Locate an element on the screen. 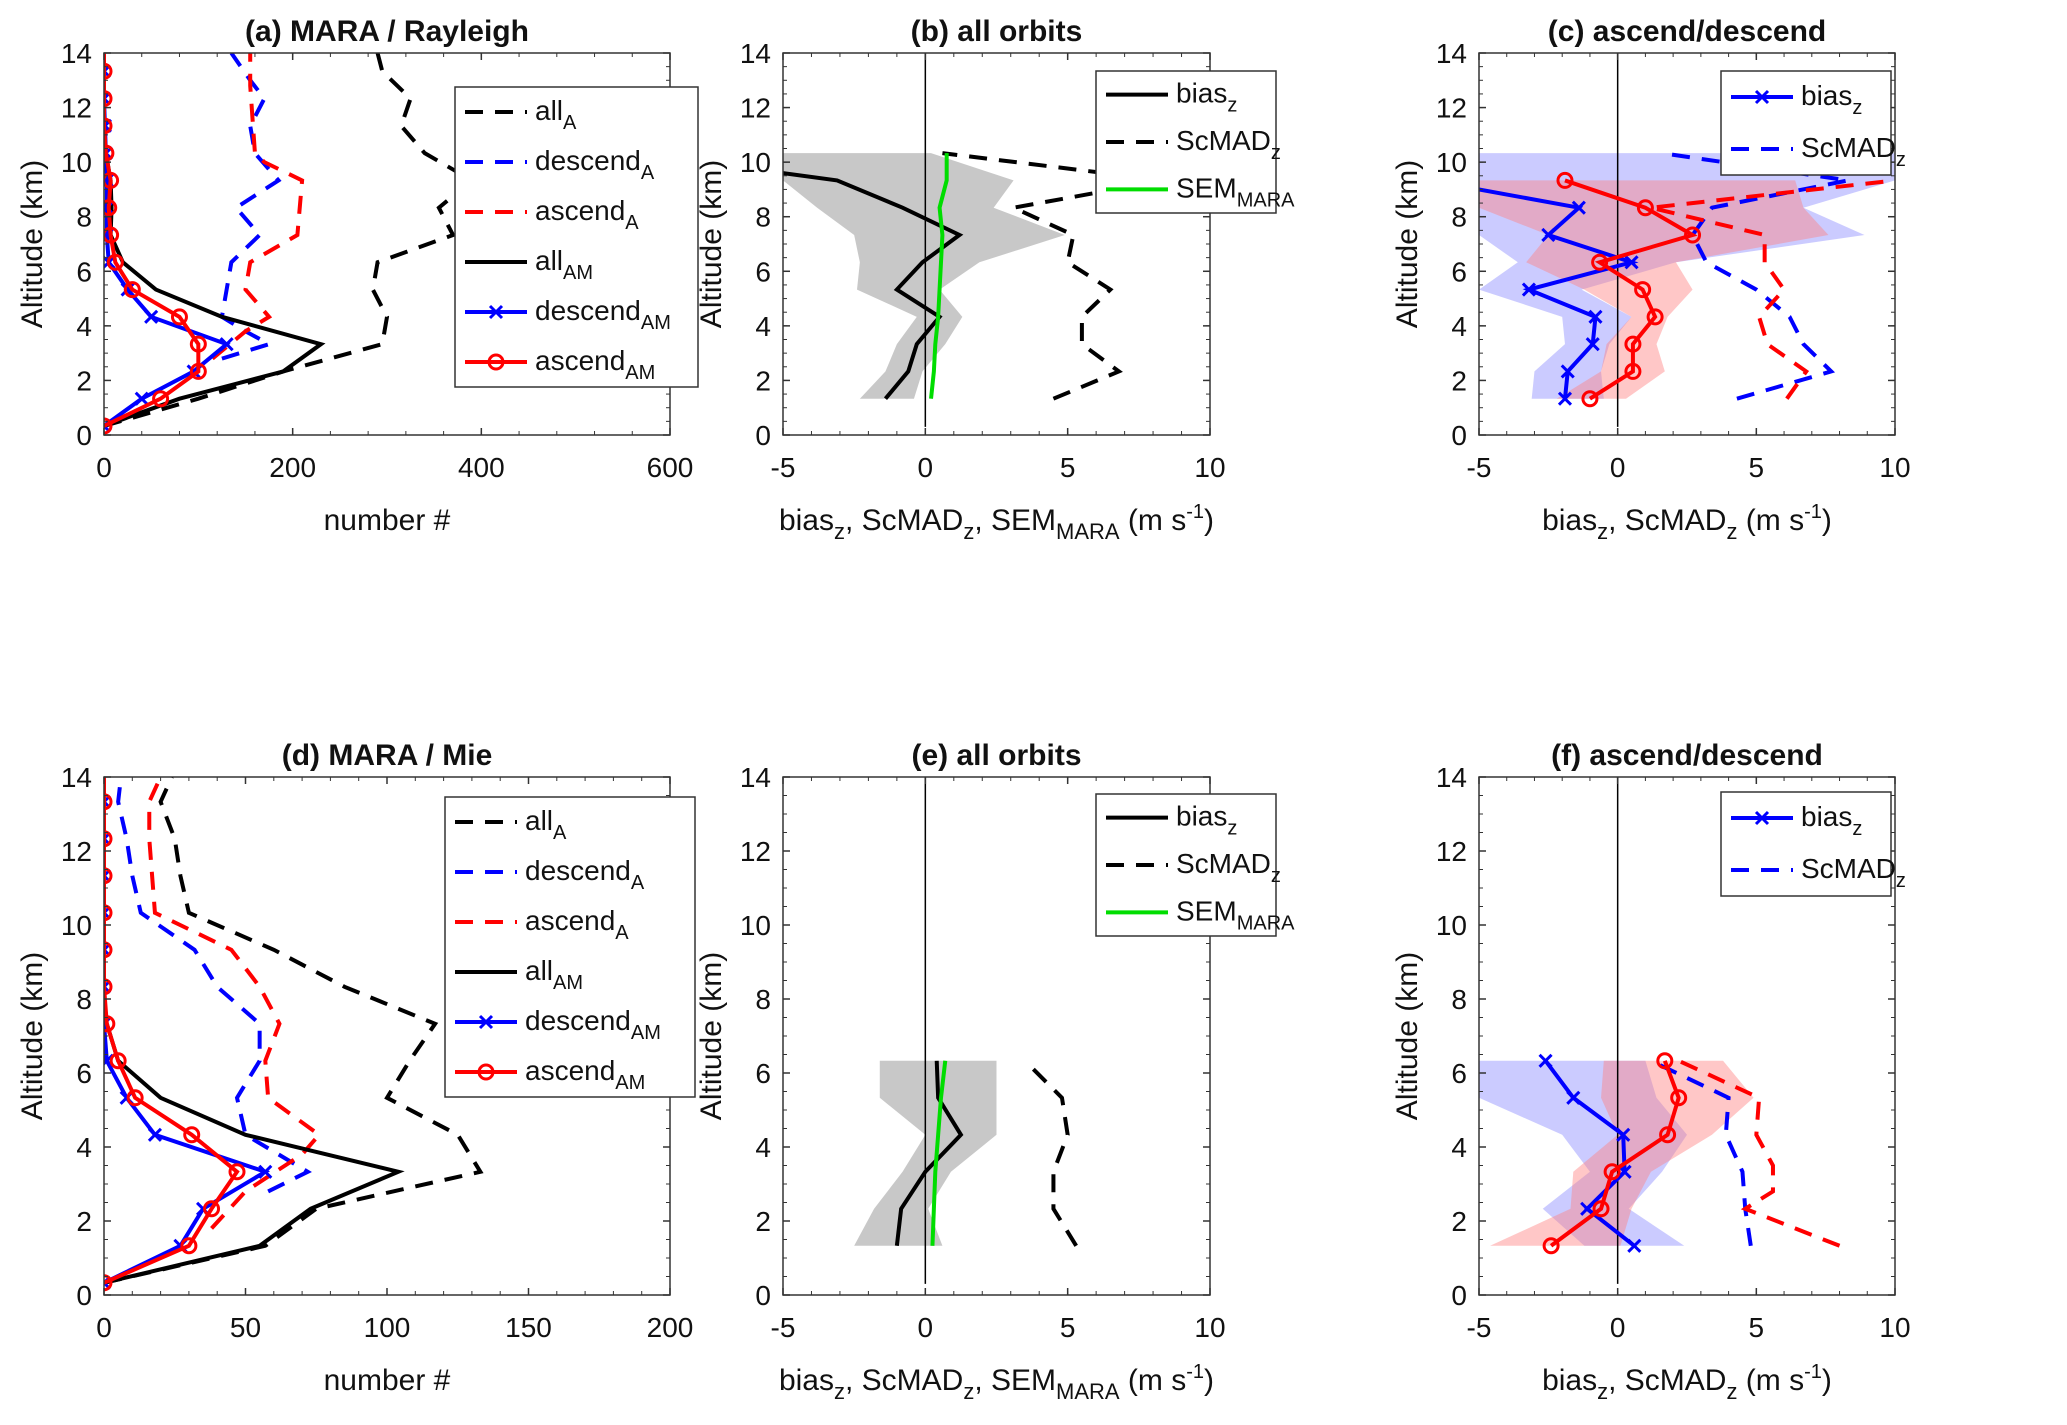  legend: biasz ScMADz SEMMARA is located at coordinates (1195, 865).